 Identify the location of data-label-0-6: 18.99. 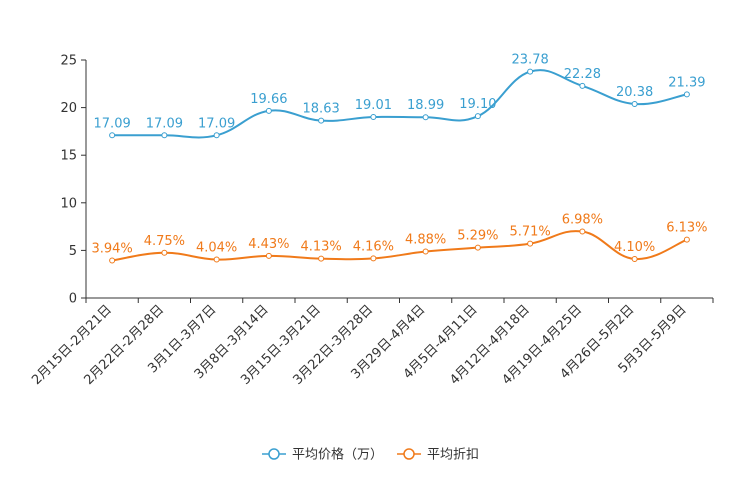
(425, 105).